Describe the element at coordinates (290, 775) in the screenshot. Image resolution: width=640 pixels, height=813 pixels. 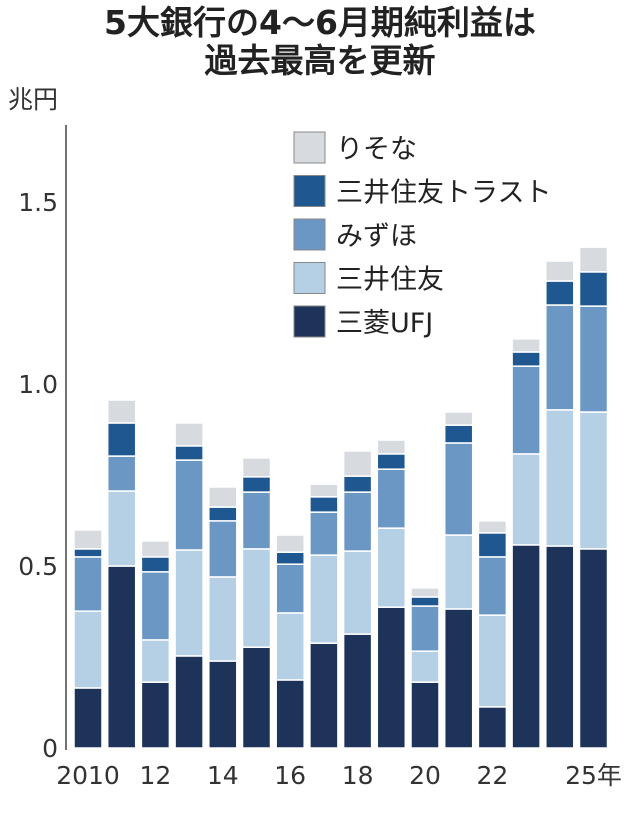
I see `x-tick-label: 16` at that location.